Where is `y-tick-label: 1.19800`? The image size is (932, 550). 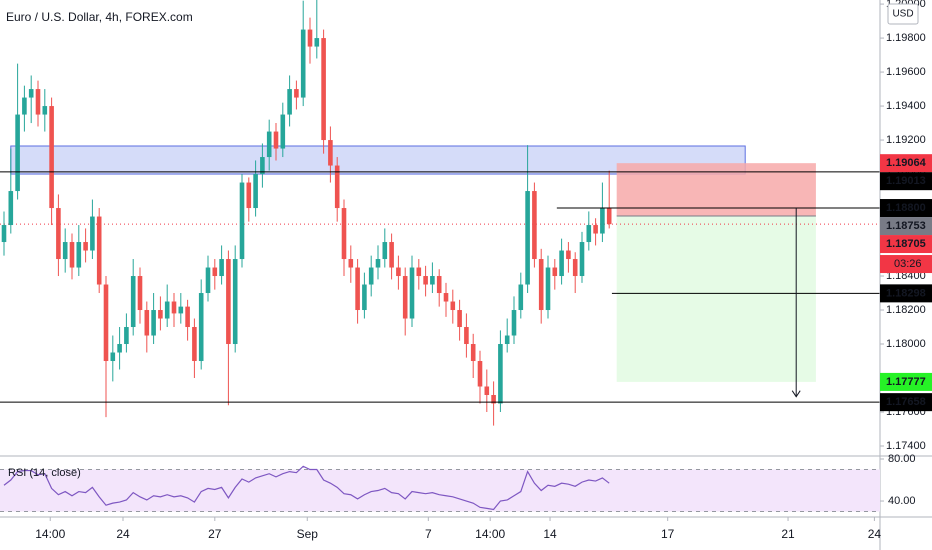 y-tick-label: 1.19800 is located at coordinates (906, 38).